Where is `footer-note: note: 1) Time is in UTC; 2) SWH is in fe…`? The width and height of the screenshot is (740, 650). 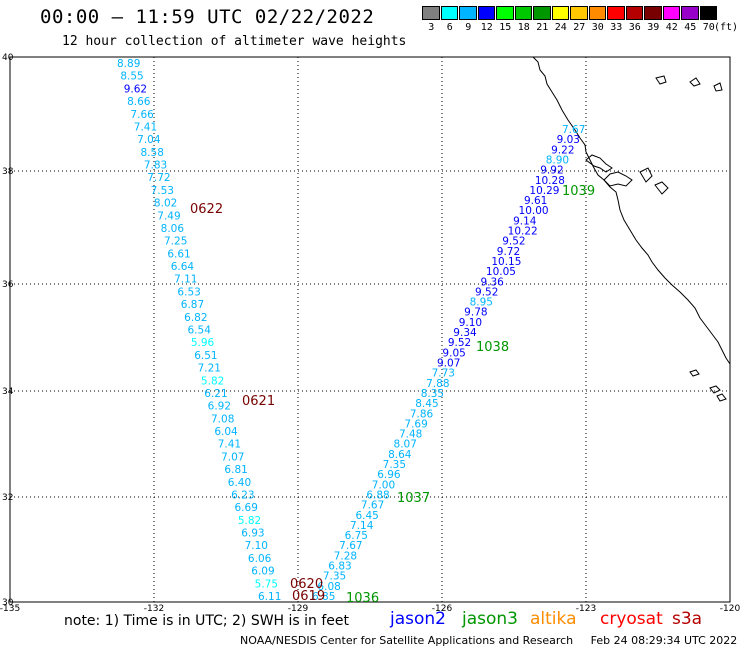 footer-note: note: 1) Time is in UTC; 2) SWH is in fe… is located at coordinates (207, 621).